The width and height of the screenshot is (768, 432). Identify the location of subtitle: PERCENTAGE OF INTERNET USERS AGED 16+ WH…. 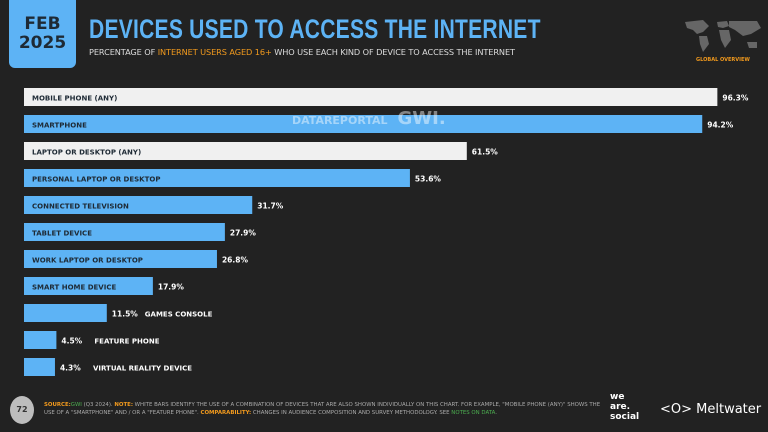
(302, 52).